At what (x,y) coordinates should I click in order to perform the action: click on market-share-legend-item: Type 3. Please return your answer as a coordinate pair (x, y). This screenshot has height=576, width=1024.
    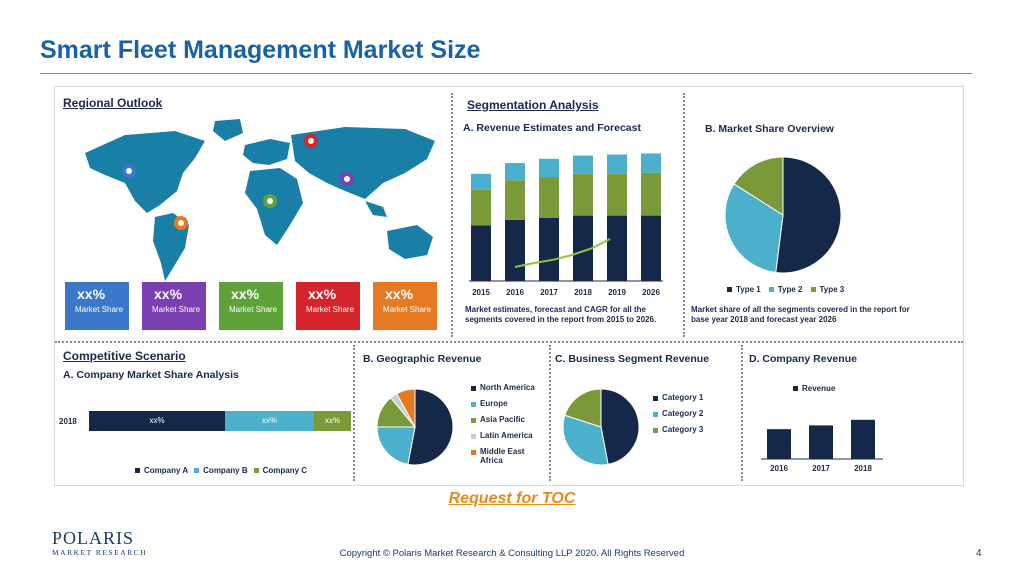
    Looking at the image, I should click on (827, 289).